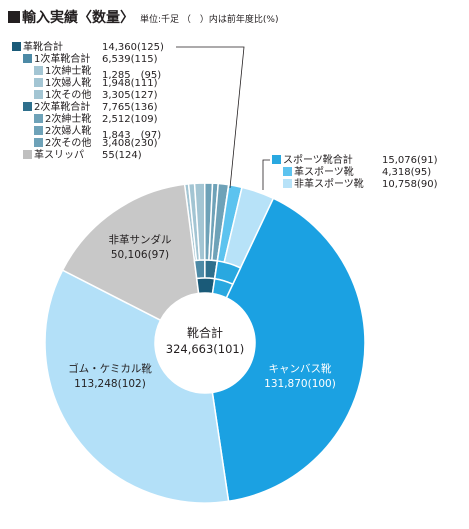  I want to click on legend-item: 革靴合計, so click(37, 48).